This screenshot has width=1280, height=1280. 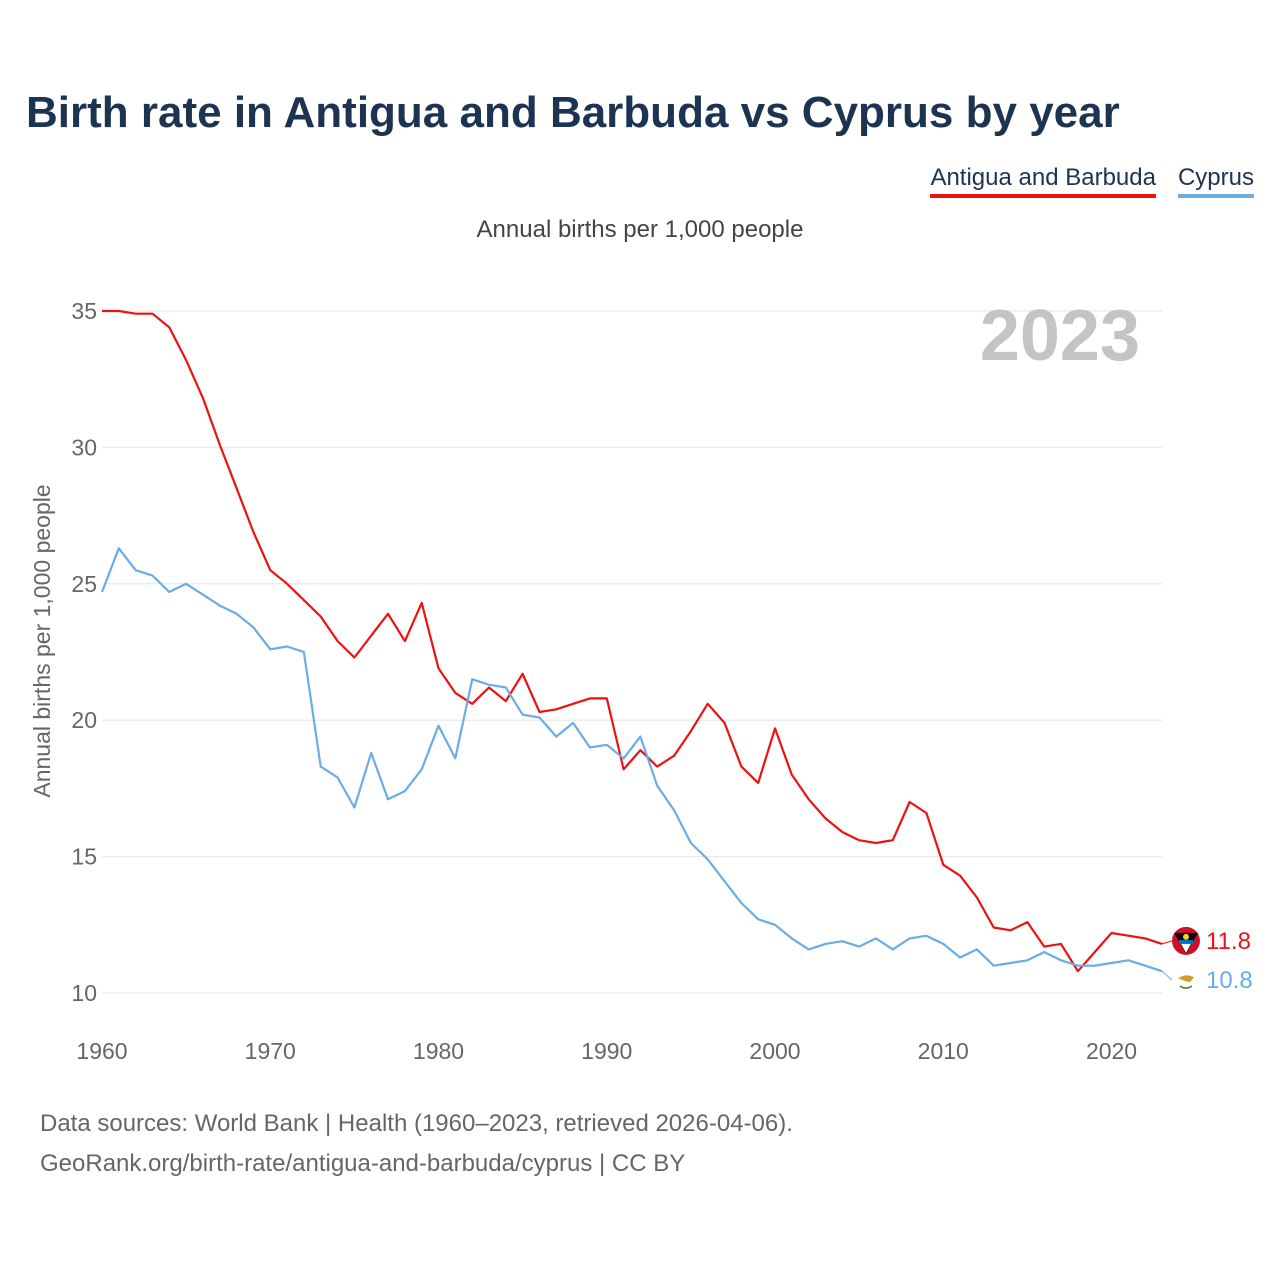 I want to click on end-value-label: 11.8, so click(x=1228, y=941).